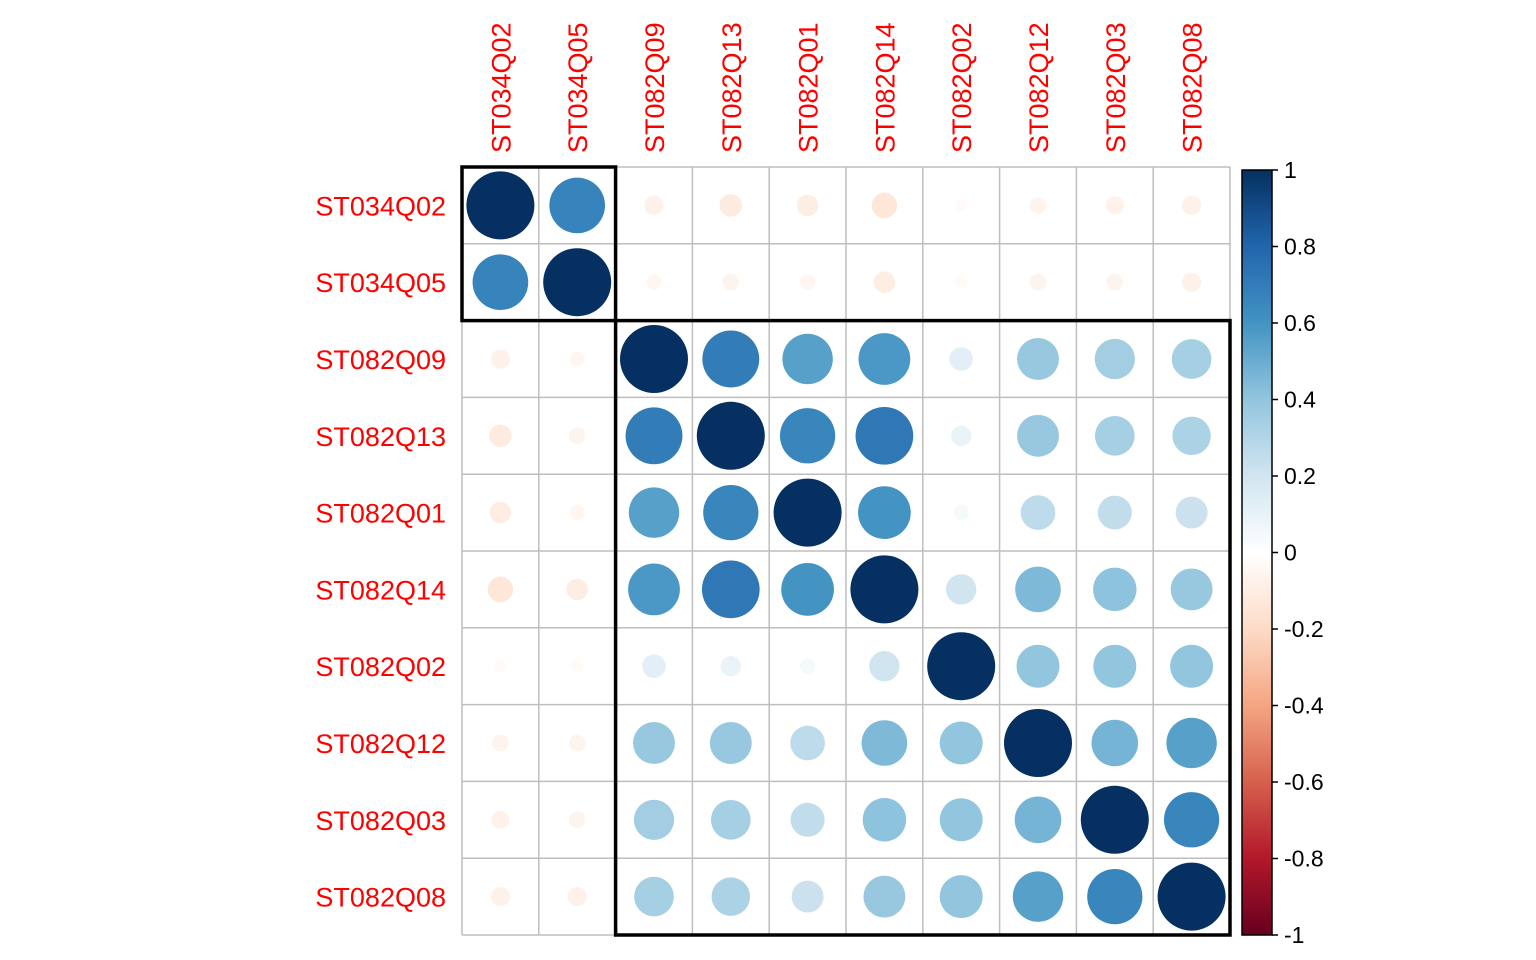  I want to click on corr-circle-ST082Q13-ST082Q09, so click(654, 436).